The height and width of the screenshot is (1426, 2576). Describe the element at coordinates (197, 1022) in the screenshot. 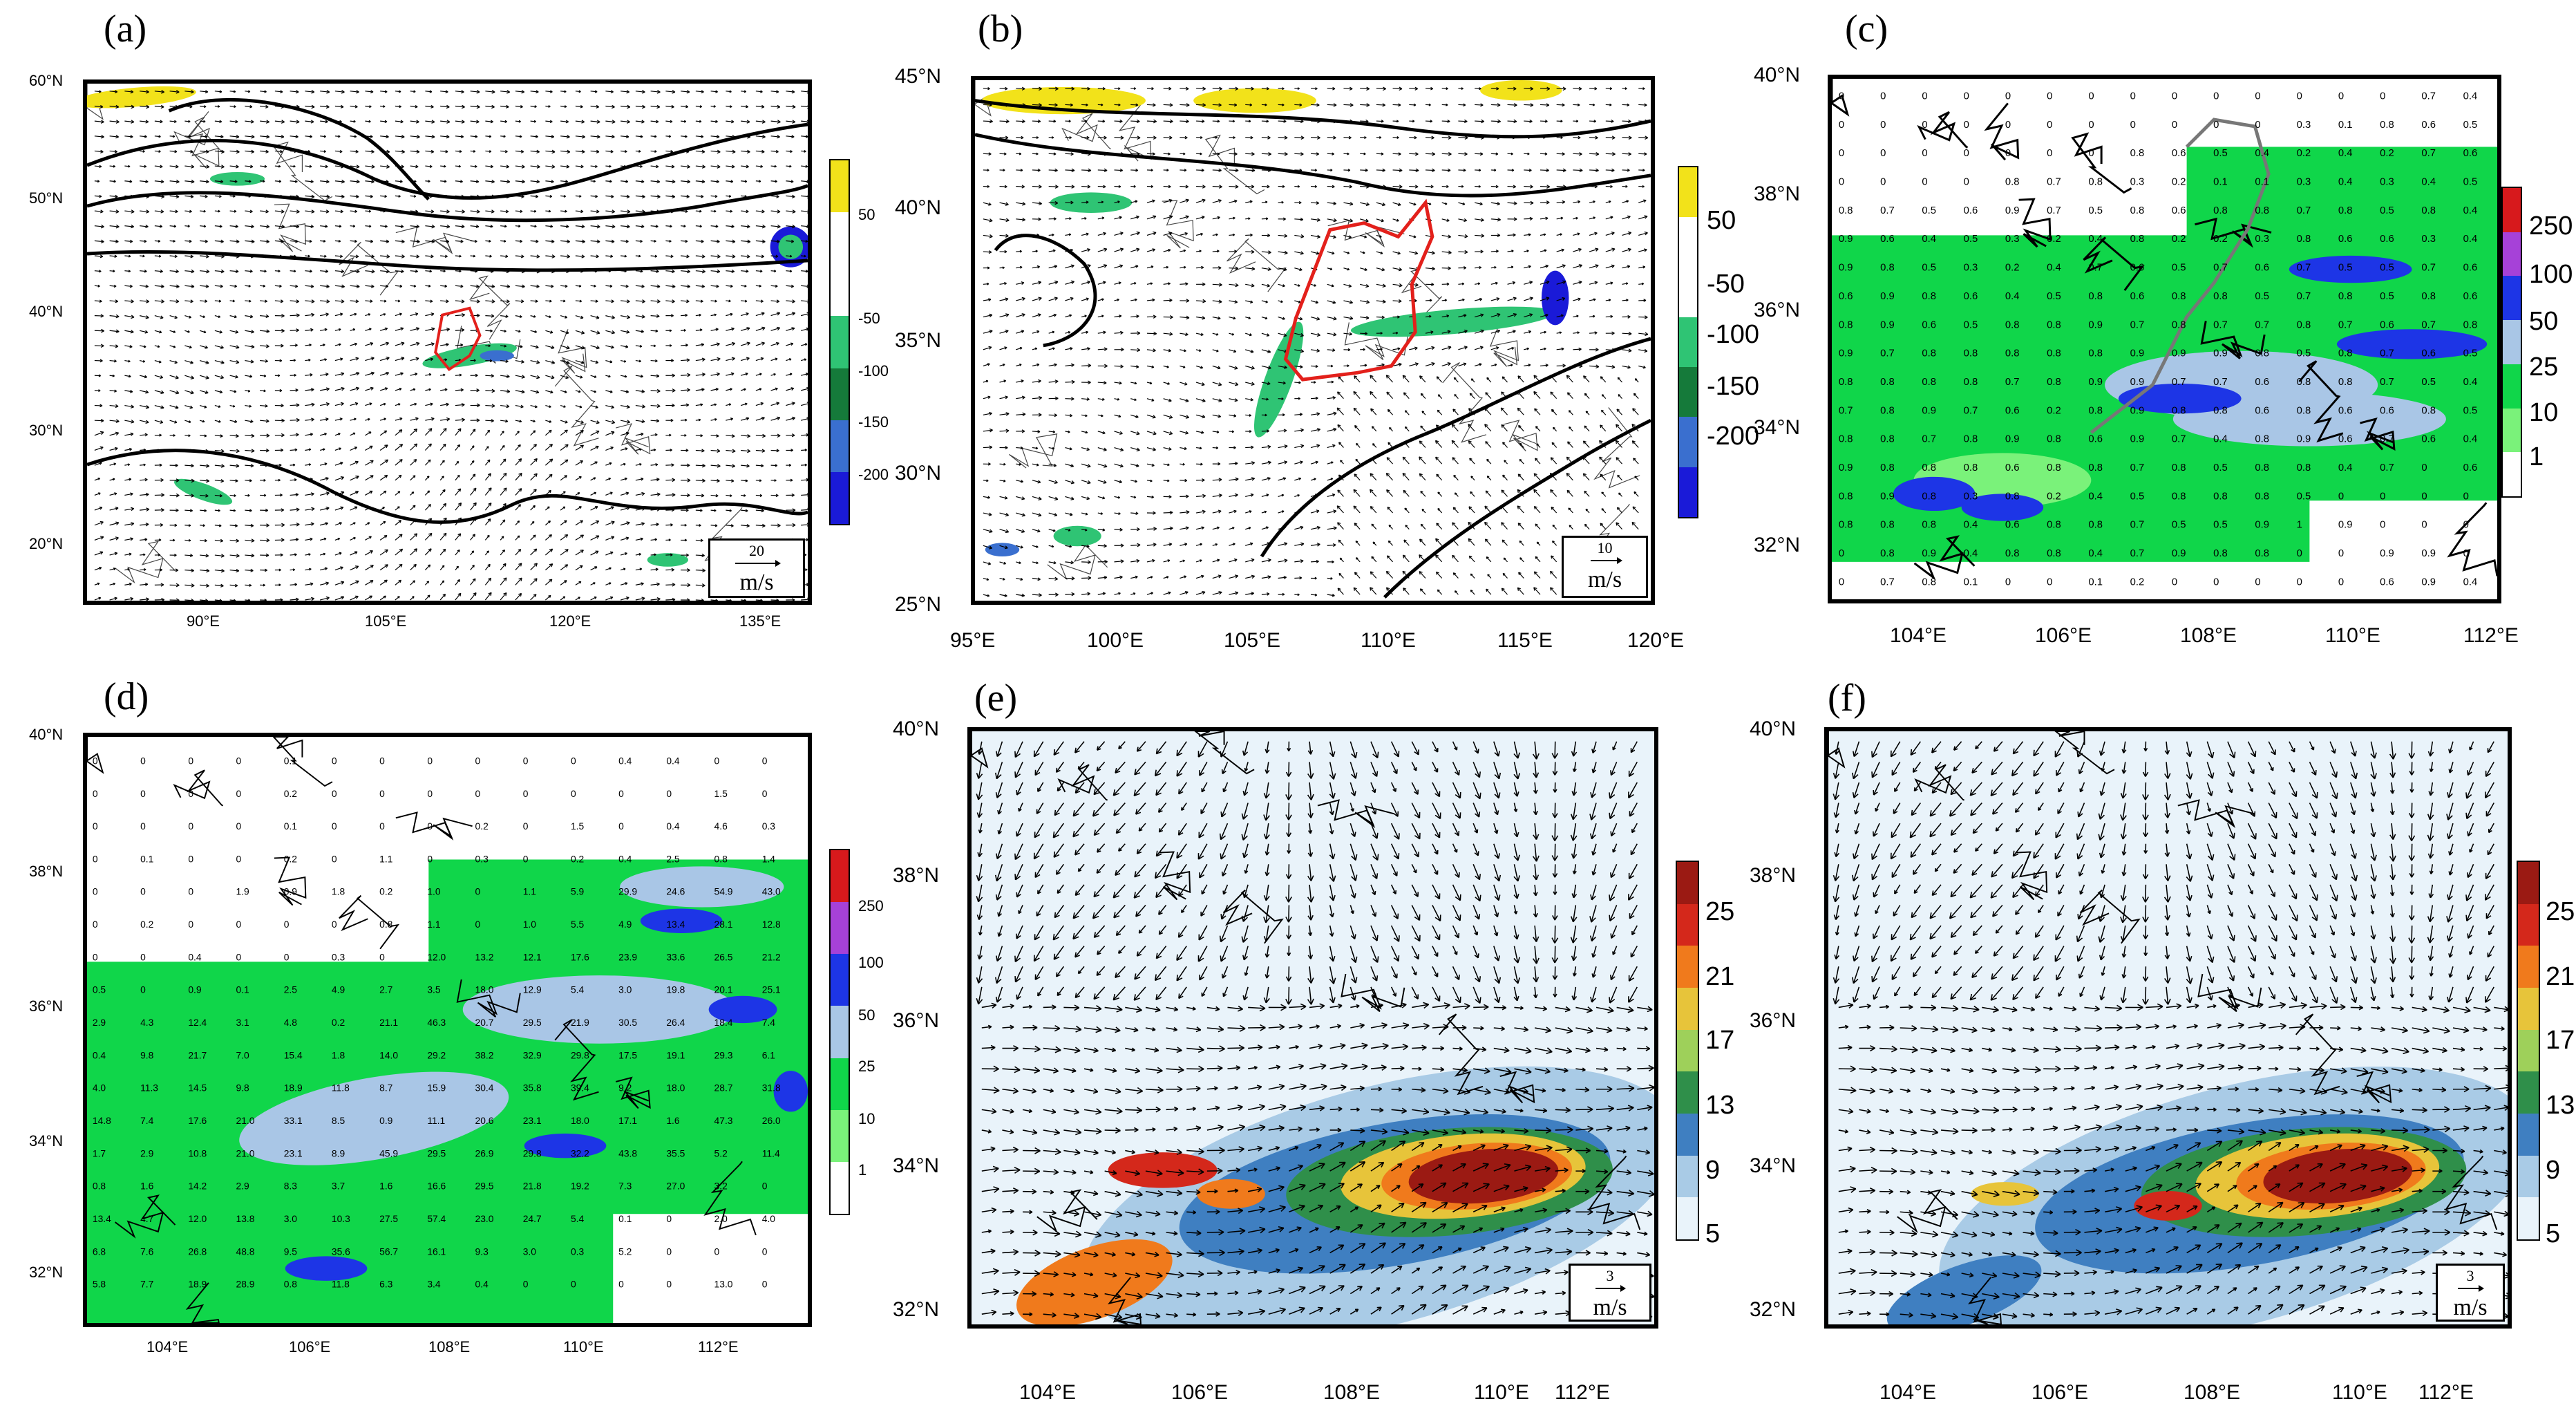

I see `grid-value: 12.4` at that location.